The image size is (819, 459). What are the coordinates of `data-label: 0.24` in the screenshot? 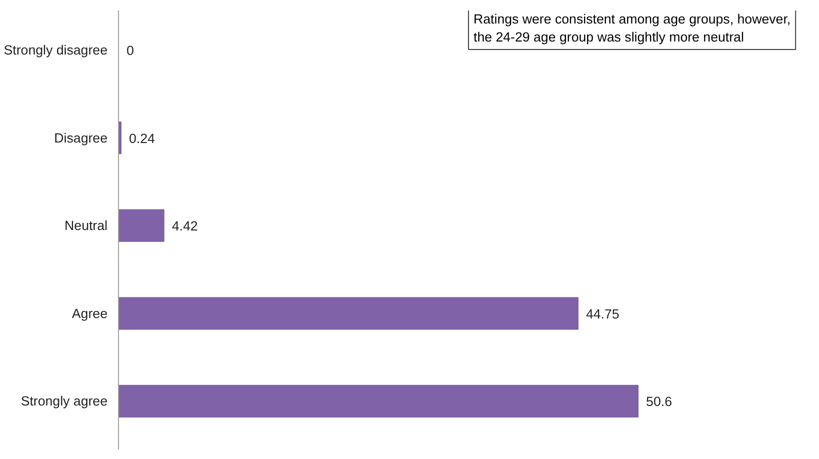 It's located at (142, 138).